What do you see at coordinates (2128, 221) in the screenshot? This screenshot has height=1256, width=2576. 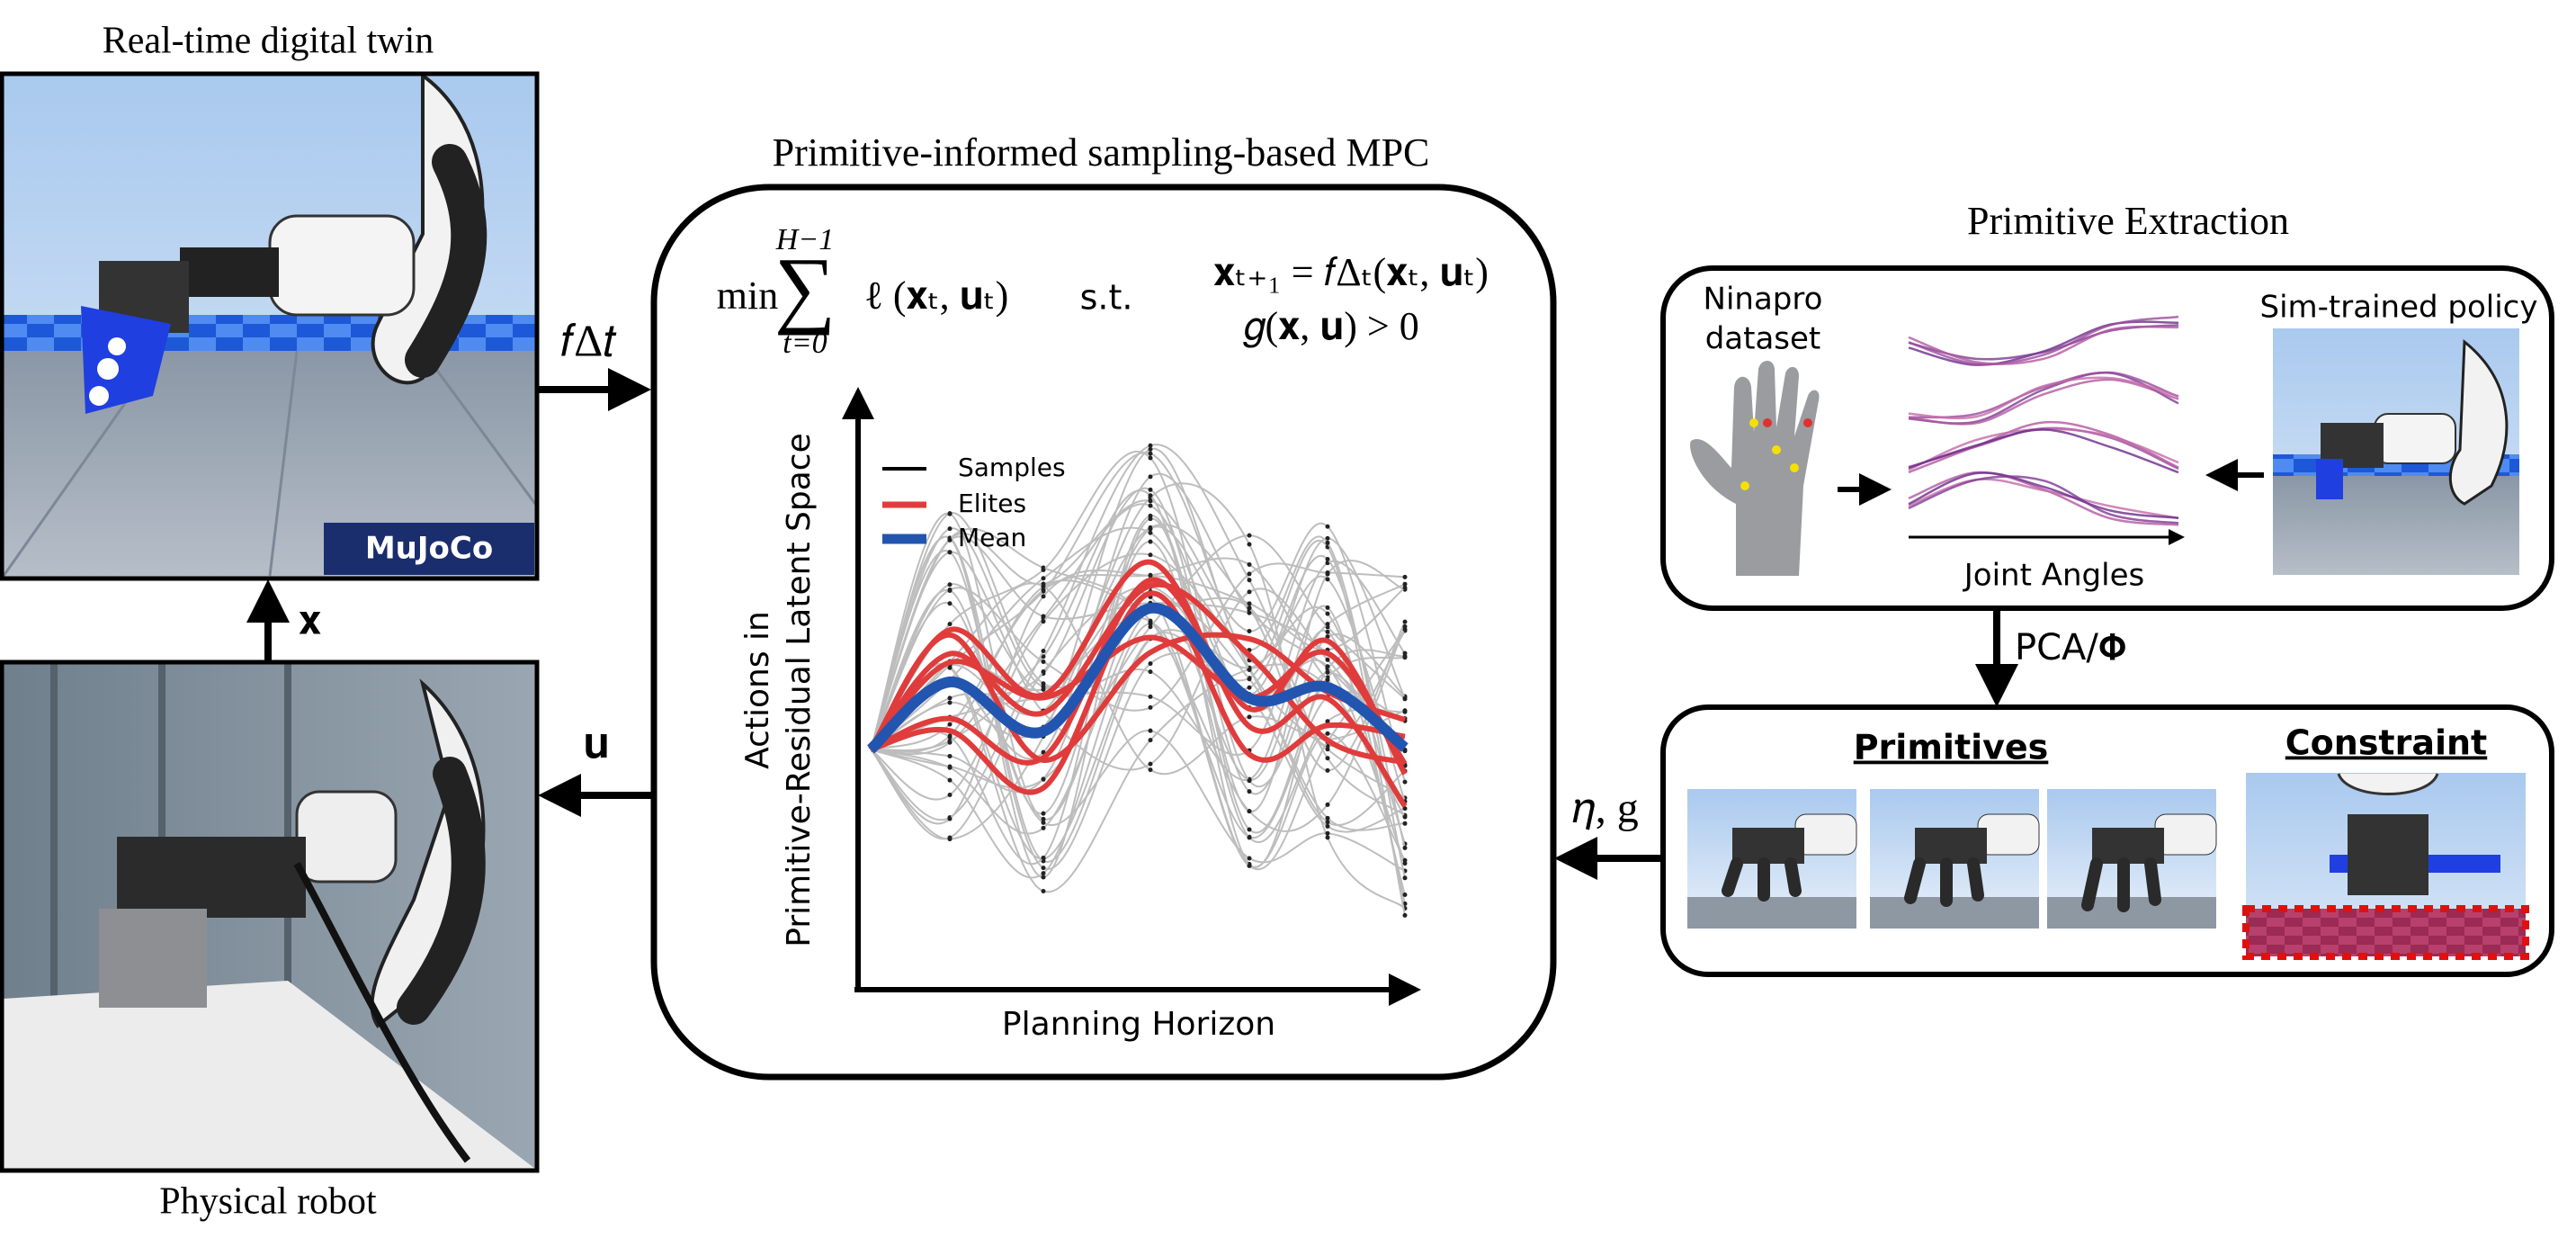 I see `extraction-title: Primitive Extraction` at bounding box center [2128, 221].